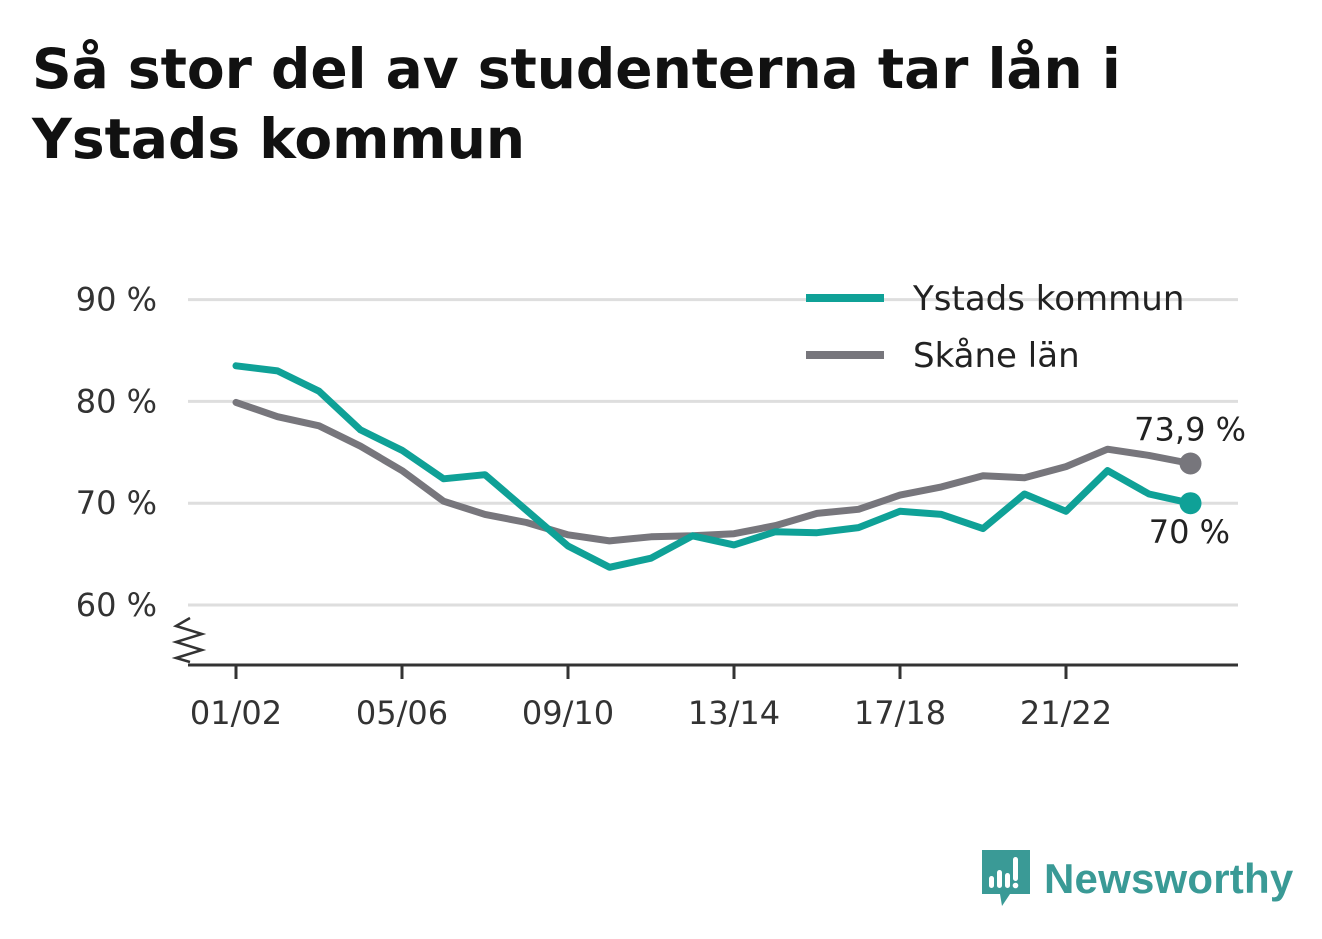 This screenshot has height=939, width=1322. I want to click on brand-logo: Newsworthy, so click(1136, 879).